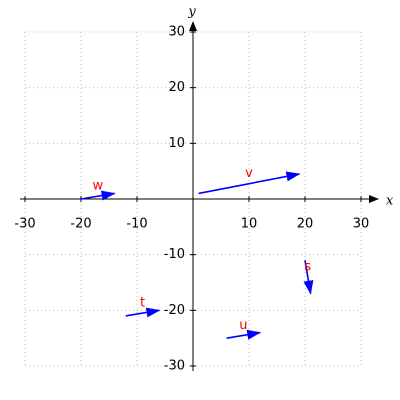 The image size is (400, 400). I want to click on x-tick-label: 30, so click(361, 224).